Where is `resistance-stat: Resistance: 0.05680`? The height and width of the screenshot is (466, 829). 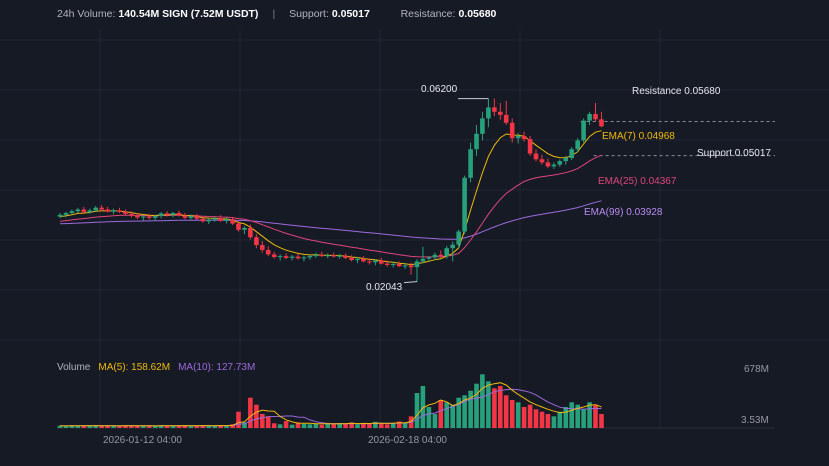
resistance-stat: Resistance: 0.05680 is located at coordinates (449, 14).